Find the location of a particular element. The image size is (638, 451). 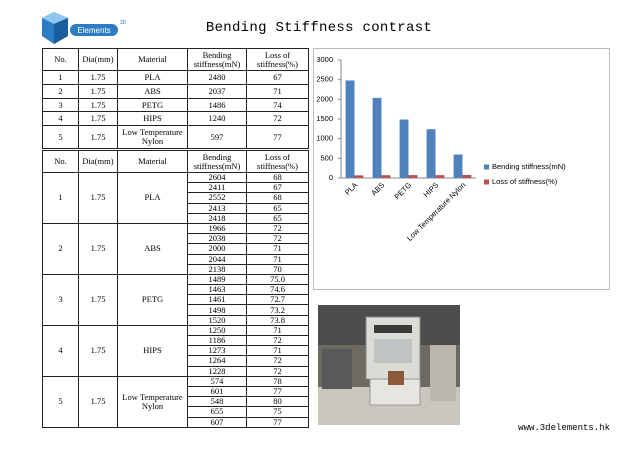

table-row: 607 77 is located at coordinates (176, 422).